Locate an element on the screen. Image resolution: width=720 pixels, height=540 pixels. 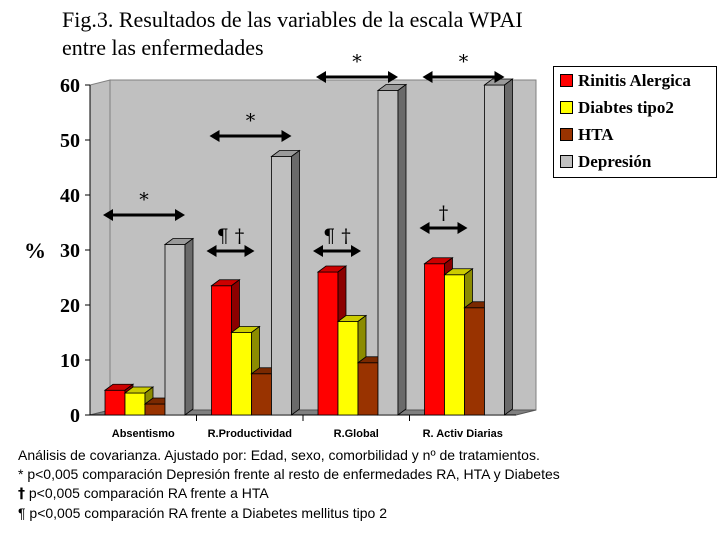
x-tick-label: R. Activ Diarias is located at coordinates (463, 434).